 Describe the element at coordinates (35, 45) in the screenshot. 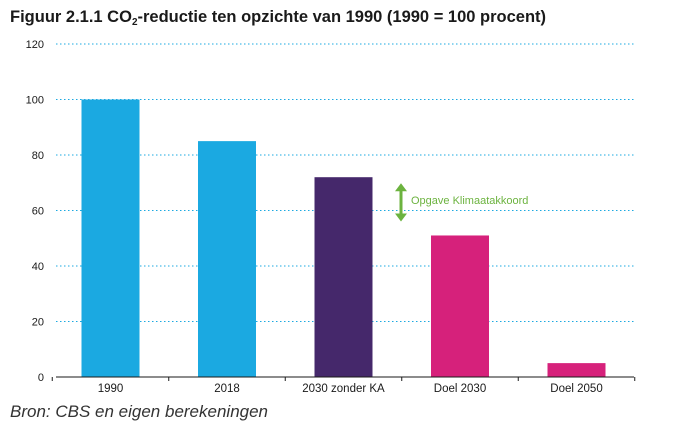

I see `y-tick-label-120: 120` at that location.